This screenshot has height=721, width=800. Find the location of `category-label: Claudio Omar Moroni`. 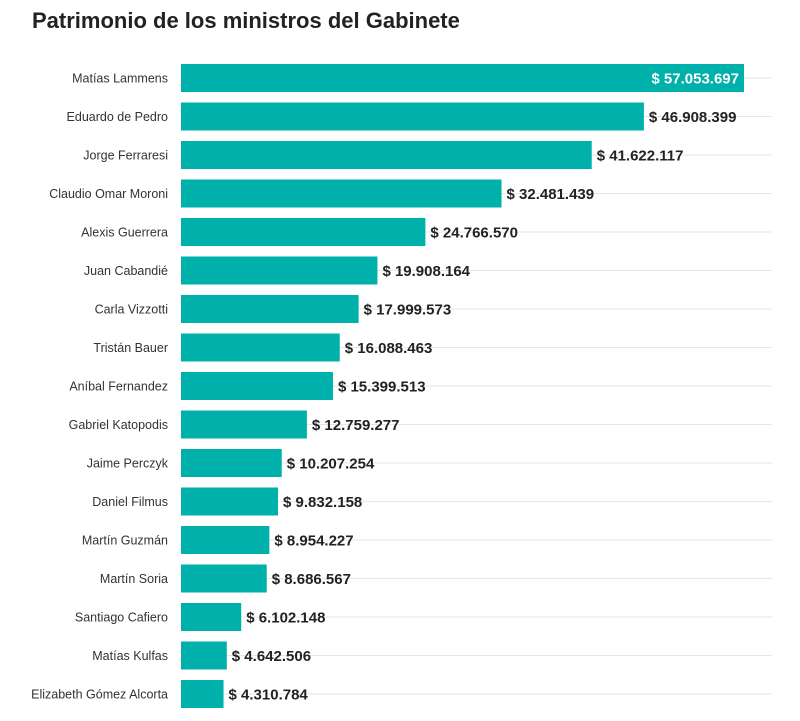

category-label: Claudio Omar Moroni is located at coordinates (108, 194).